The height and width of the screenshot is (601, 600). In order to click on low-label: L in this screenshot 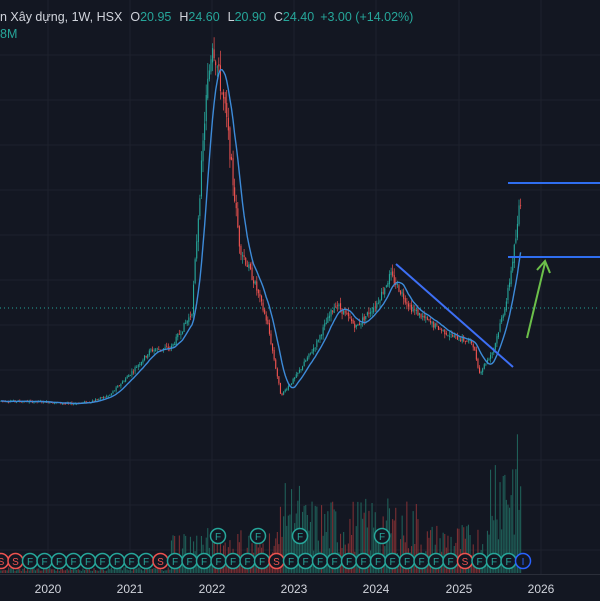, I will do `click(231, 17)`.